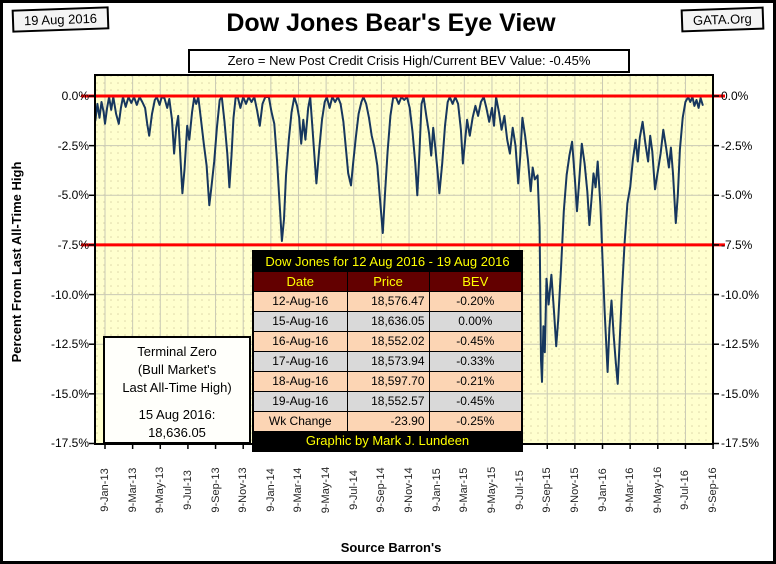 This screenshot has width=776, height=564. Describe the element at coordinates (177, 432) in the screenshot. I see `annotation-line: 18,636.05` at that location.